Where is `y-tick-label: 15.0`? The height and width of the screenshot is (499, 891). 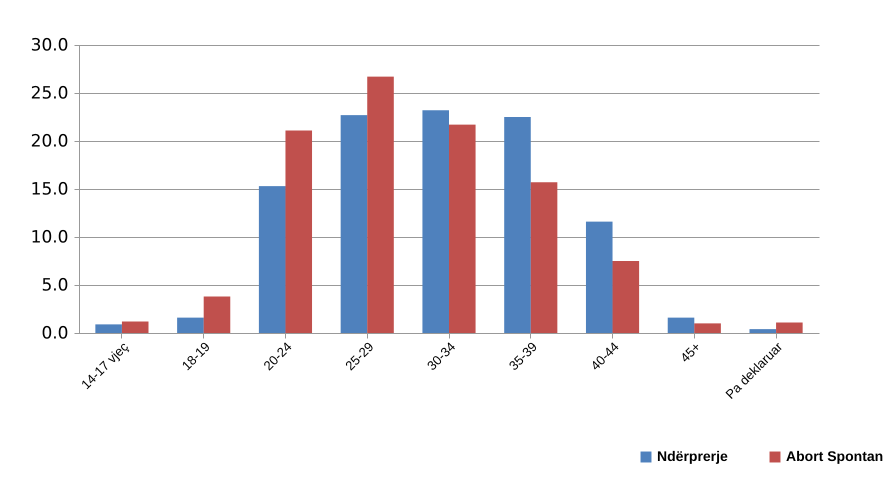
y-tick-label: 15.0 is located at coordinates (49, 190).